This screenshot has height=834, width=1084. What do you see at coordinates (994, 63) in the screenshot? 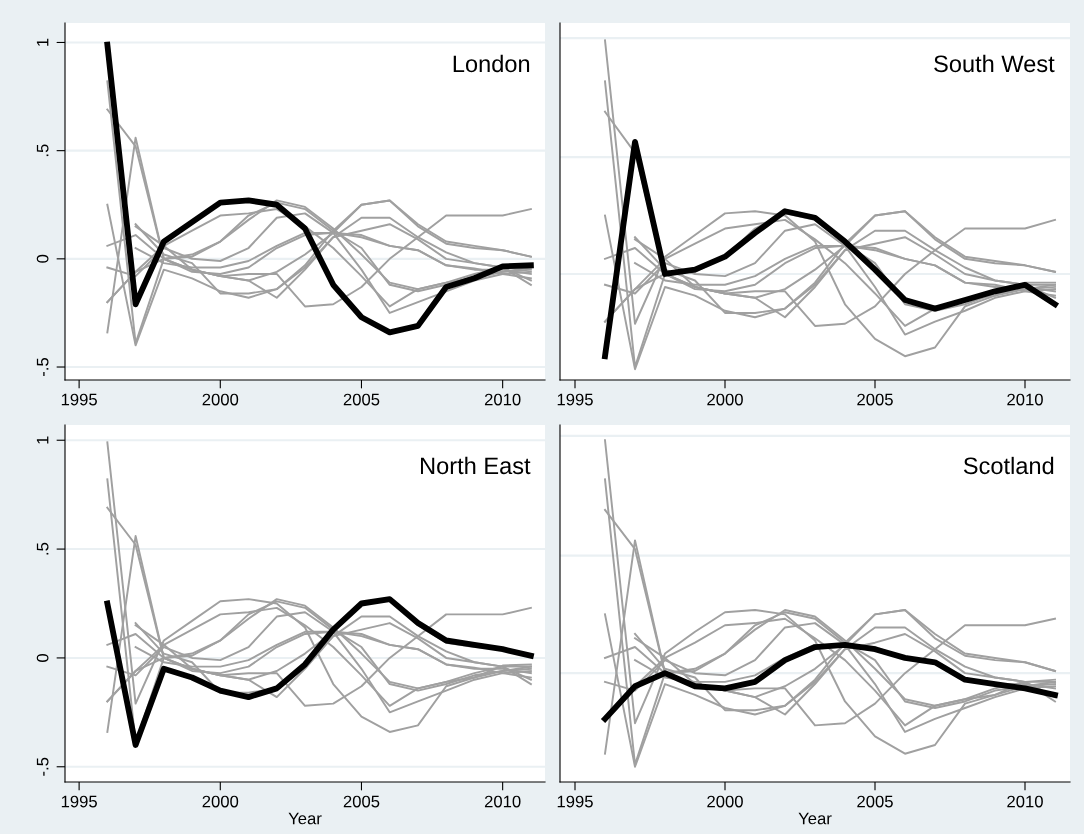
I see `text: South West` at bounding box center [994, 63].